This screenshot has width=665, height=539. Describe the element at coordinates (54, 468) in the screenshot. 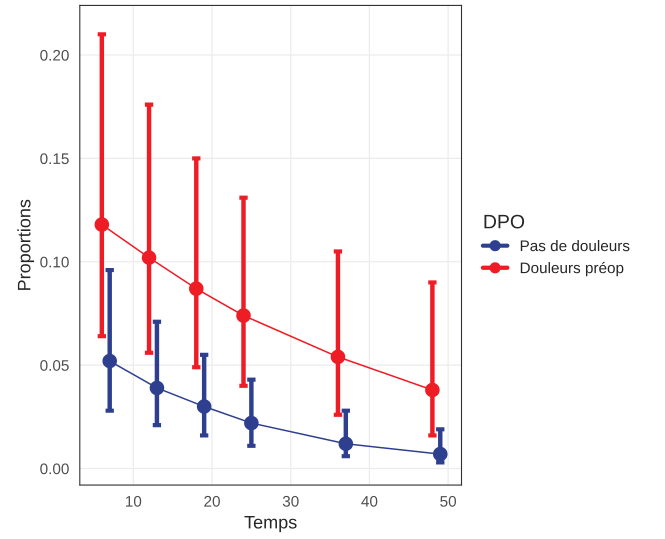

I see `y-tick-label: 0.00` at that location.